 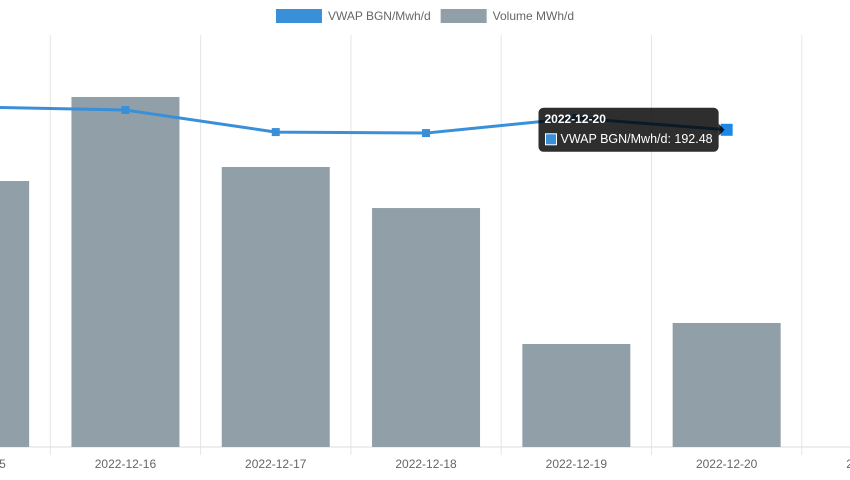 I want to click on tooltip-title: 2022-12-20, so click(x=575, y=119).